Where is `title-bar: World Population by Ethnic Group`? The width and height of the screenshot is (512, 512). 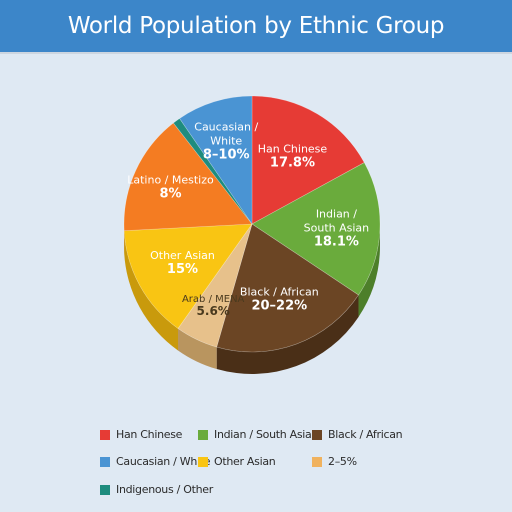 title-bar: World Population by Ethnic Group is located at coordinates (256, 26).